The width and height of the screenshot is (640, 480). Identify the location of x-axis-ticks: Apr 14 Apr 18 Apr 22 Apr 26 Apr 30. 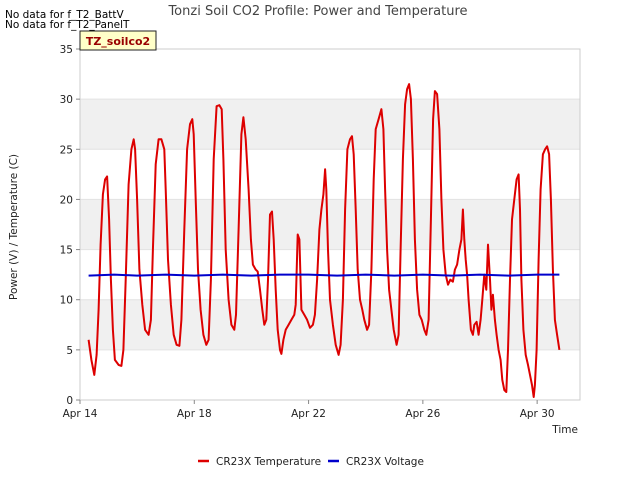
(309, 410).